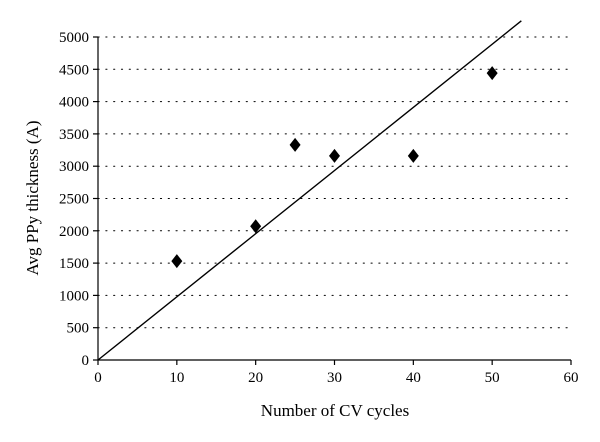 This screenshot has height=442, width=600. I want to click on y-tick-label: 2500, so click(74, 200).